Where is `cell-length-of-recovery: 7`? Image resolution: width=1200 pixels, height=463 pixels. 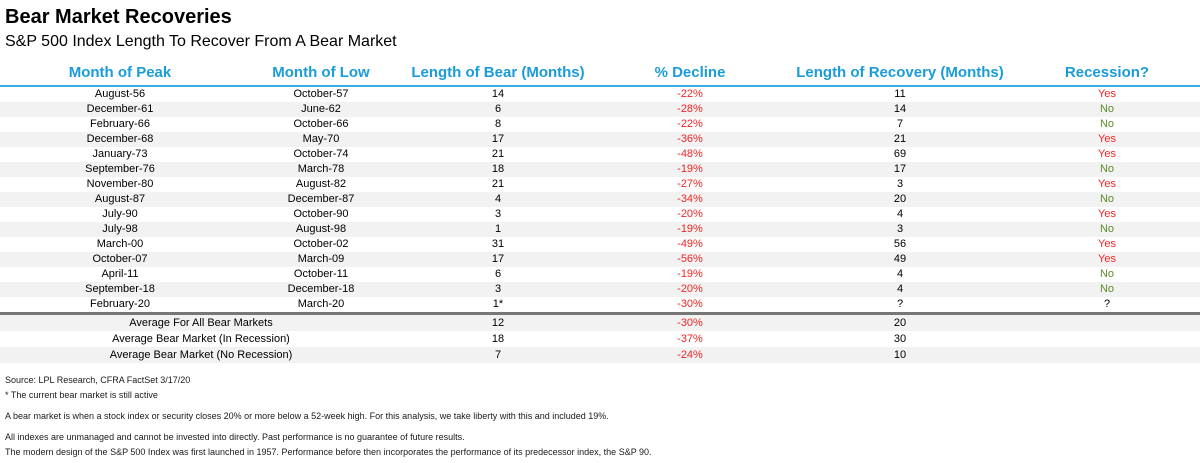
cell-length-of-recovery: 7 is located at coordinates (900, 124).